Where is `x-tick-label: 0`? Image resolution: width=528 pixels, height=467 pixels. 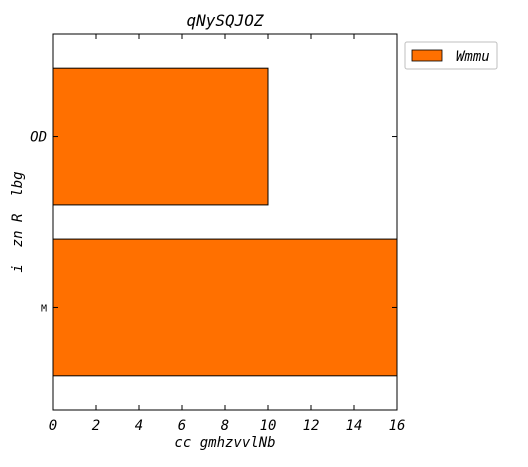
x-tick-label: 0 is located at coordinates (53, 426).